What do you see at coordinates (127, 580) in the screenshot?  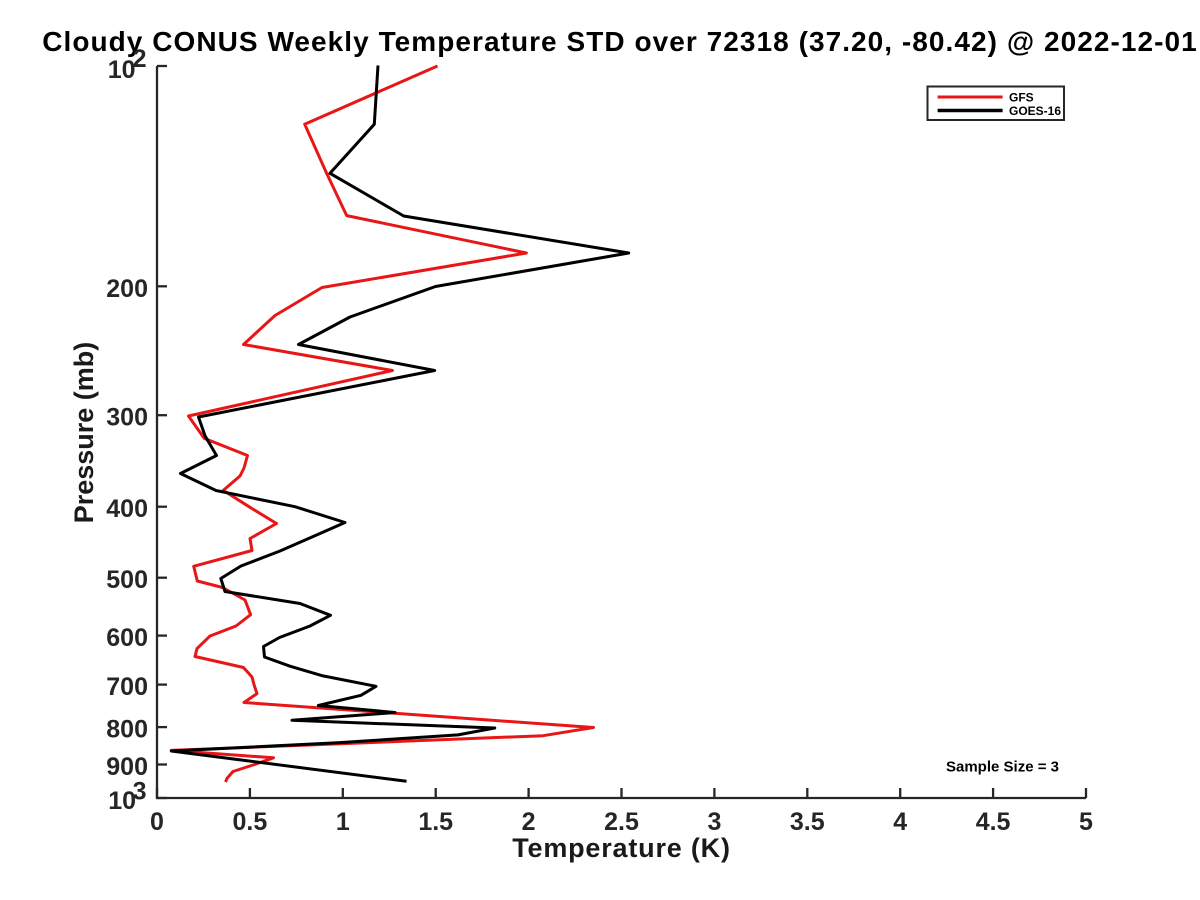 I see `svg-text: 500` at bounding box center [127, 580].